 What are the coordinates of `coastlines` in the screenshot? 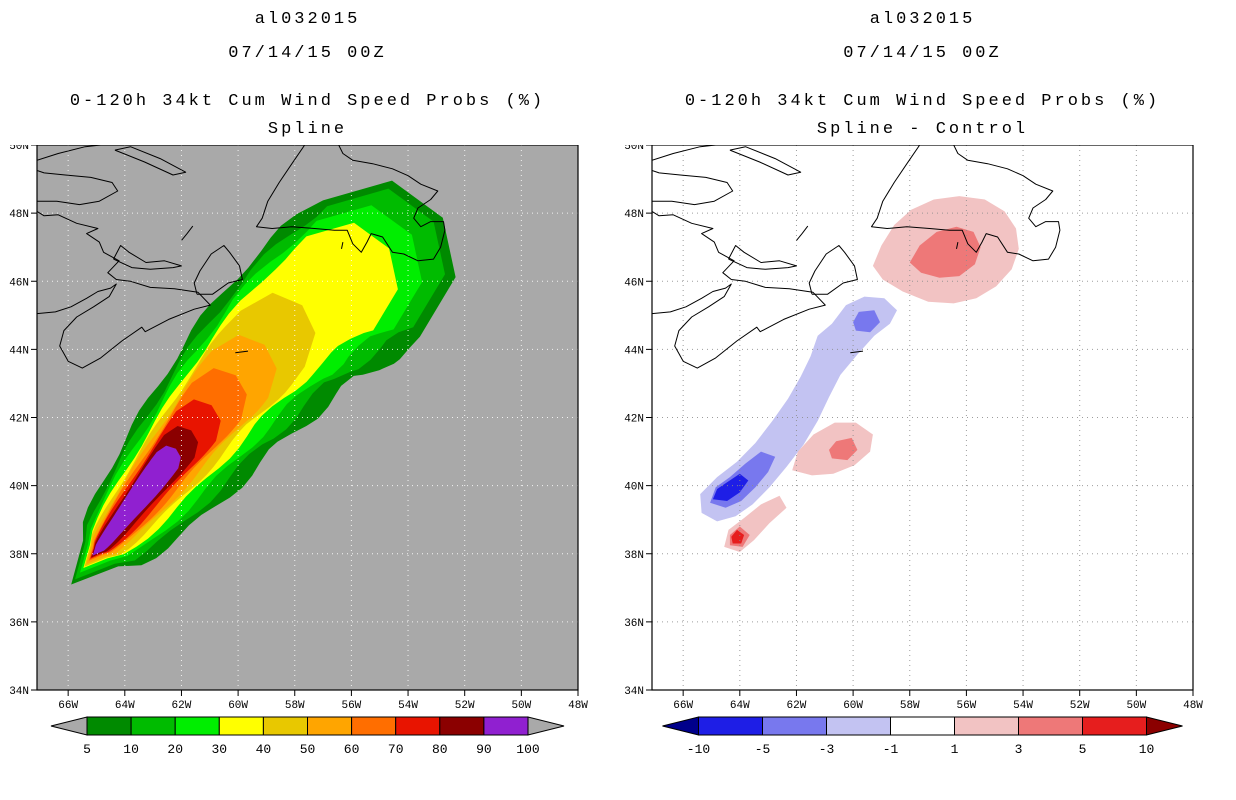 It's located at (856, 257).